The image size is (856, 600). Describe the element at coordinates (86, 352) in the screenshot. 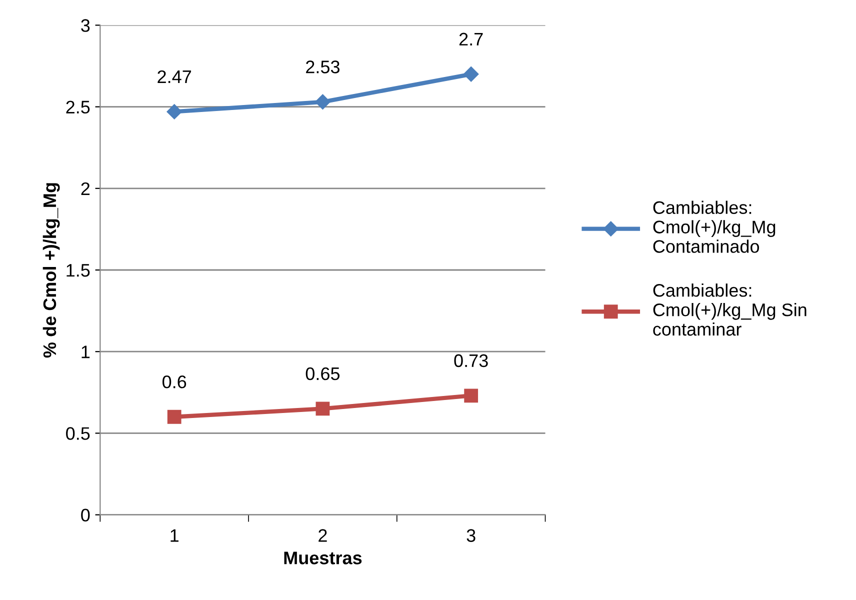

I see `y-tick-label: 1` at that location.